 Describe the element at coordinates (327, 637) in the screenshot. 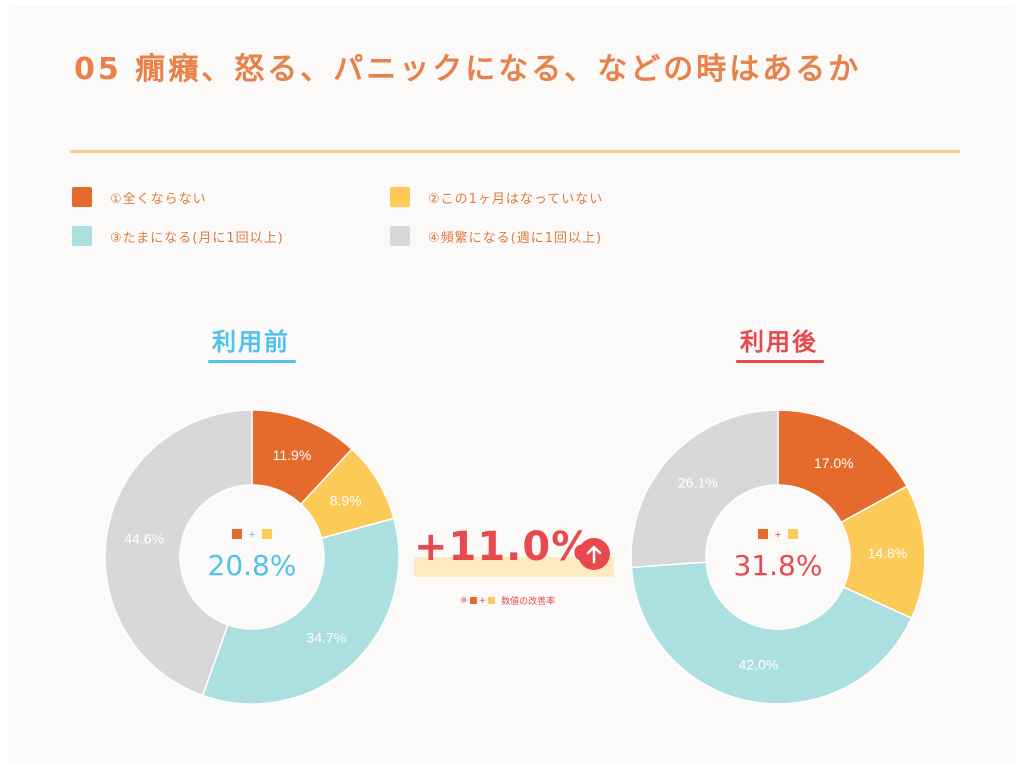

I see `before-slice-label-3: 34.7%` at that location.